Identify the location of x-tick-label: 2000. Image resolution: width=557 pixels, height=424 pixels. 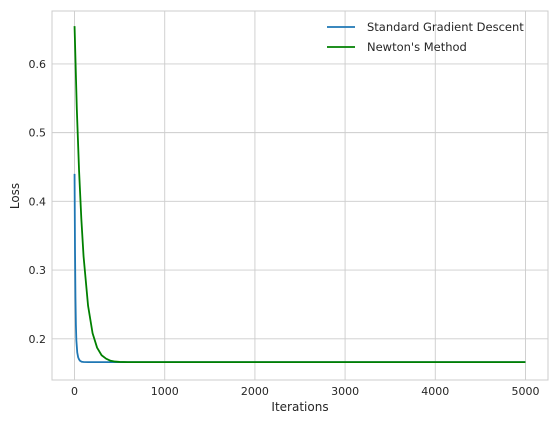
(255, 391).